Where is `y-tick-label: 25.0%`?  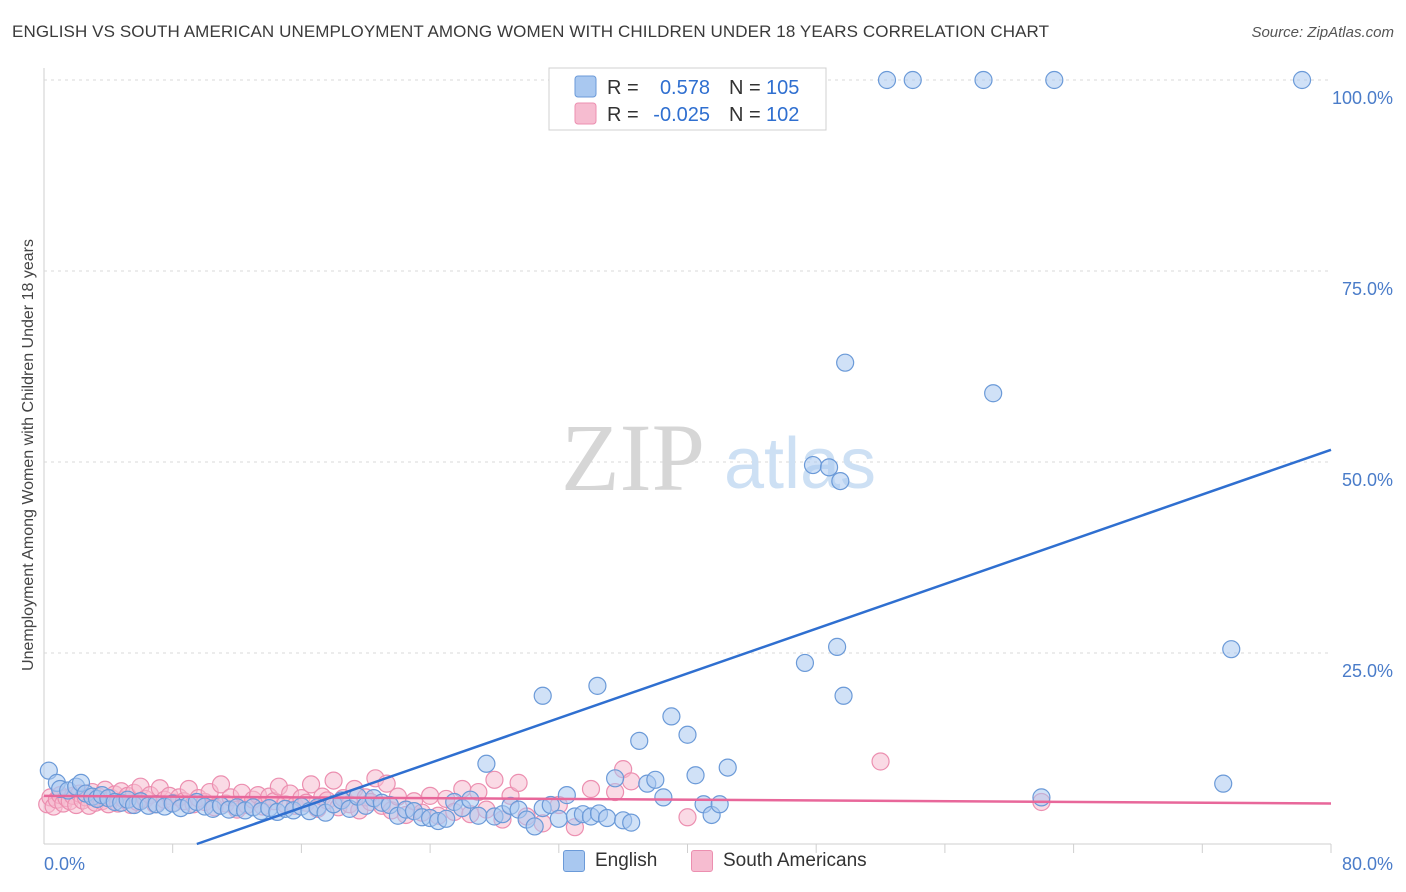
y-tick-label: 25.0% is located at coordinates (1367, 671).